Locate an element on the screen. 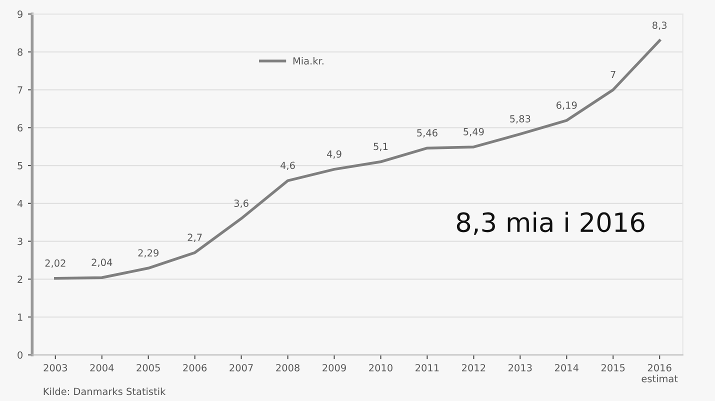  data-label: 2,7 is located at coordinates (195, 238).